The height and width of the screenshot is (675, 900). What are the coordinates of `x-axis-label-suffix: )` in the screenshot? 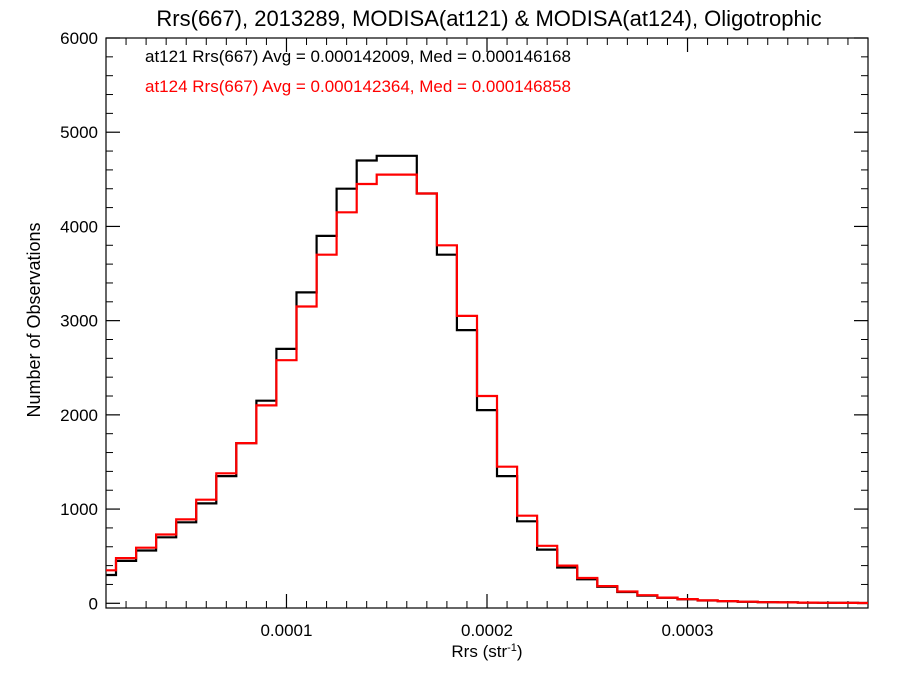 It's located at (520, 651).